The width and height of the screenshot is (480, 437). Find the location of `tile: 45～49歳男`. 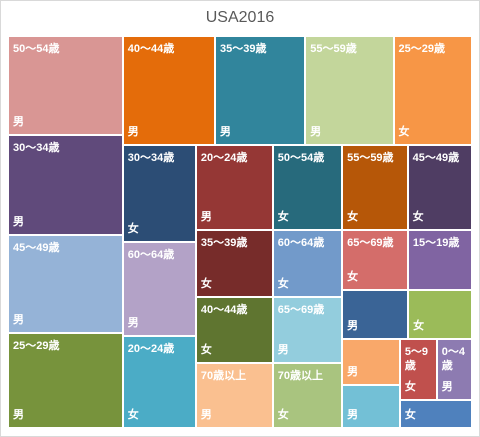

tile: 45～49歳男 is located at coordinates (65, 283).